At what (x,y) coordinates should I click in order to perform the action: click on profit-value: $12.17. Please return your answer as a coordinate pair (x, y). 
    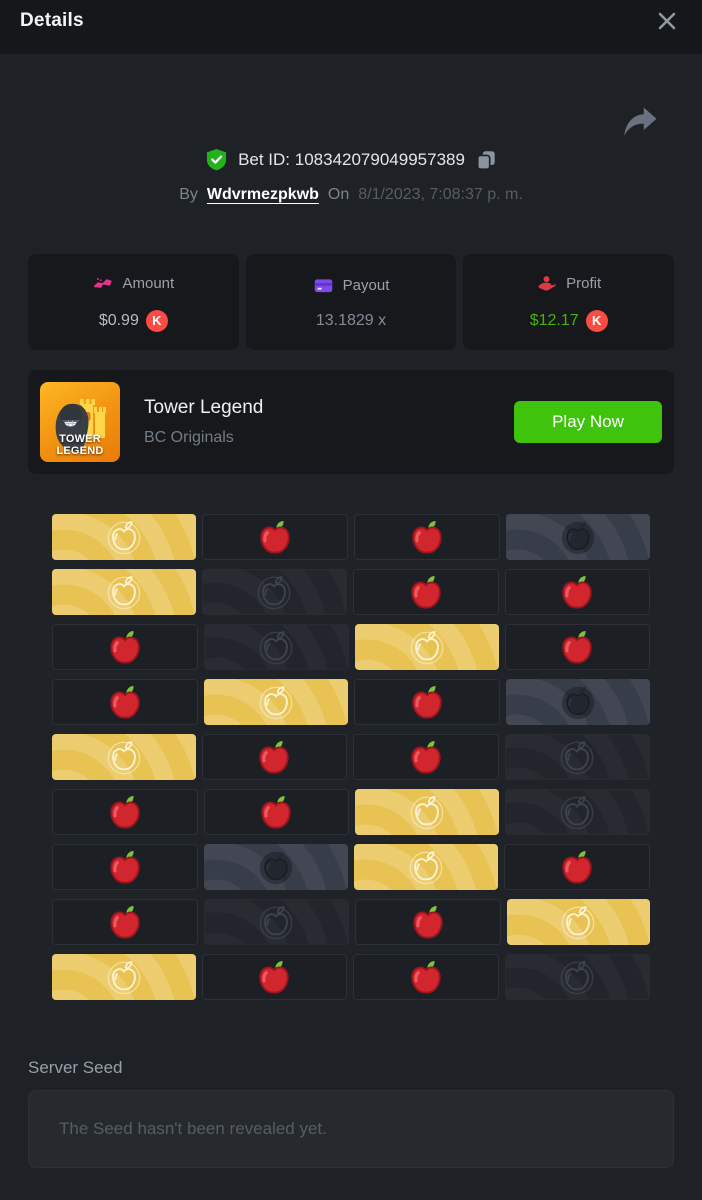
    Looking at the image, I should click on (554, 320).